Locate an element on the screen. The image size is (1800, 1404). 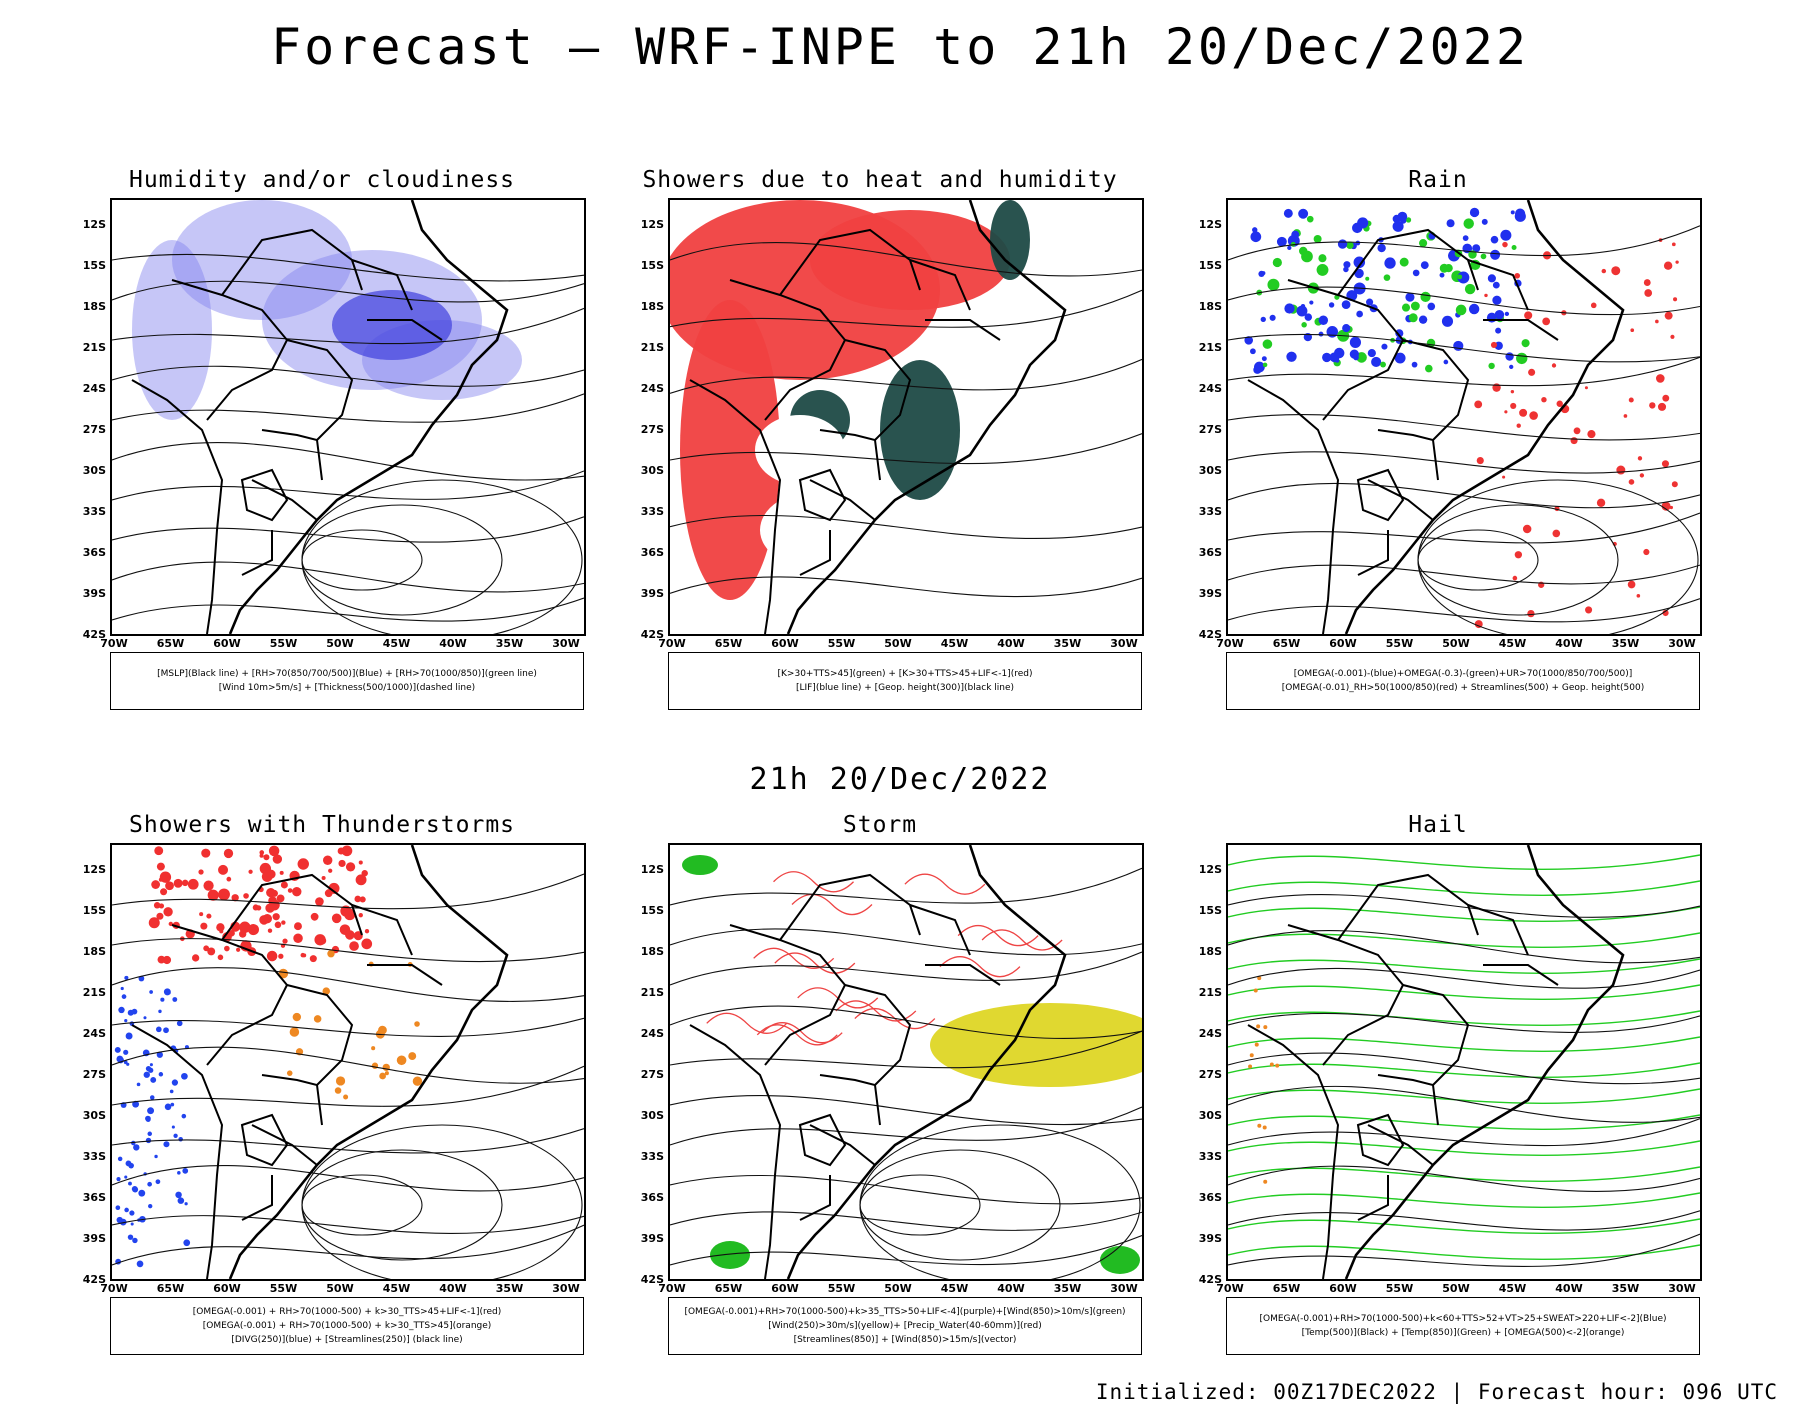
coastline is located at coordinates (368, 417).